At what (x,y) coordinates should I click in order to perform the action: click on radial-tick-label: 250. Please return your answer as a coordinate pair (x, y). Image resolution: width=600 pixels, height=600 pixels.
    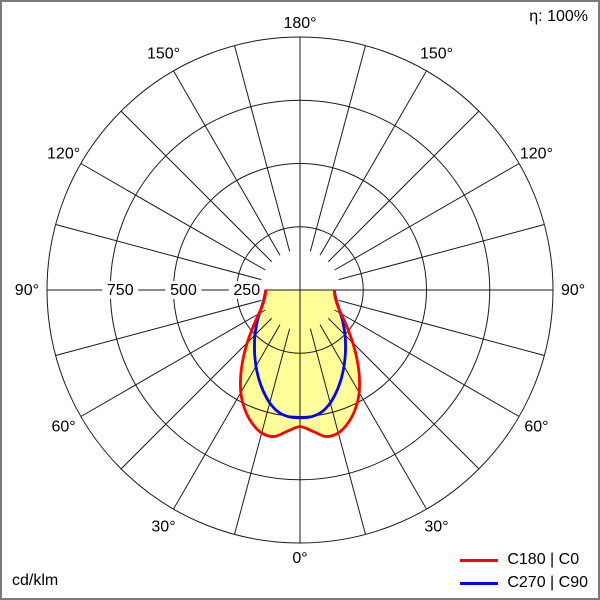
    Looking at the image, I should click on (246, 290).